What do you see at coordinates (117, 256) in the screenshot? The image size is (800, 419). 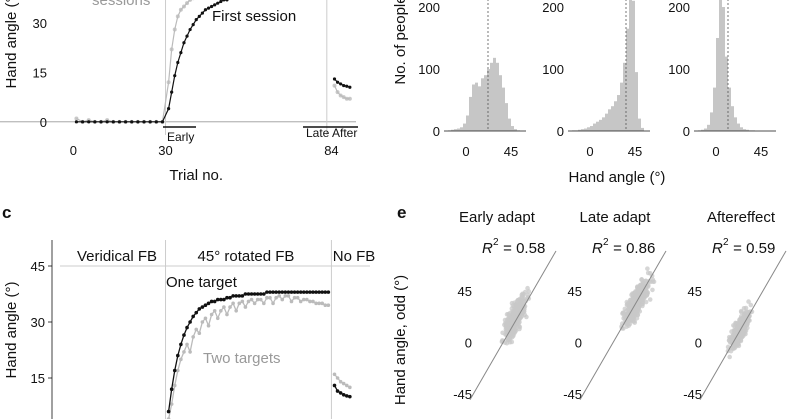 I see `phase-label-veridical: Veridical FB` at bounding box center [117, 256].